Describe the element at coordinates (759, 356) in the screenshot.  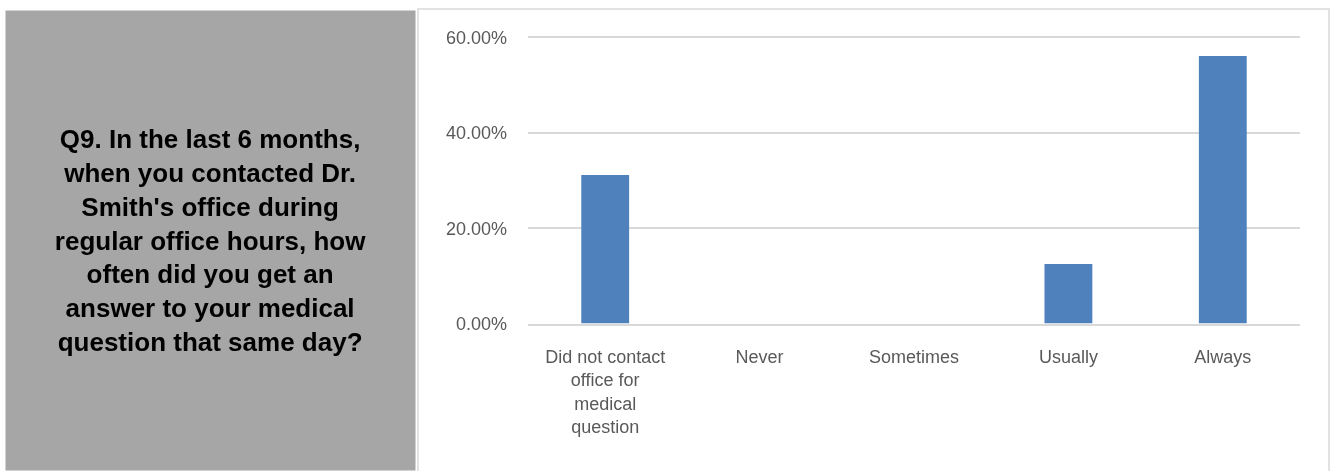
I see `x-tick-label: Never` at that location.